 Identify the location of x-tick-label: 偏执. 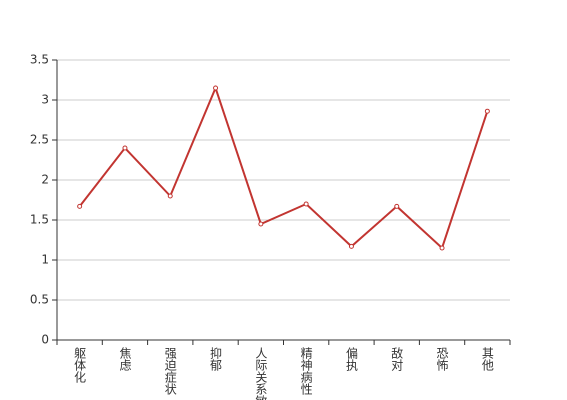
(351, 359).